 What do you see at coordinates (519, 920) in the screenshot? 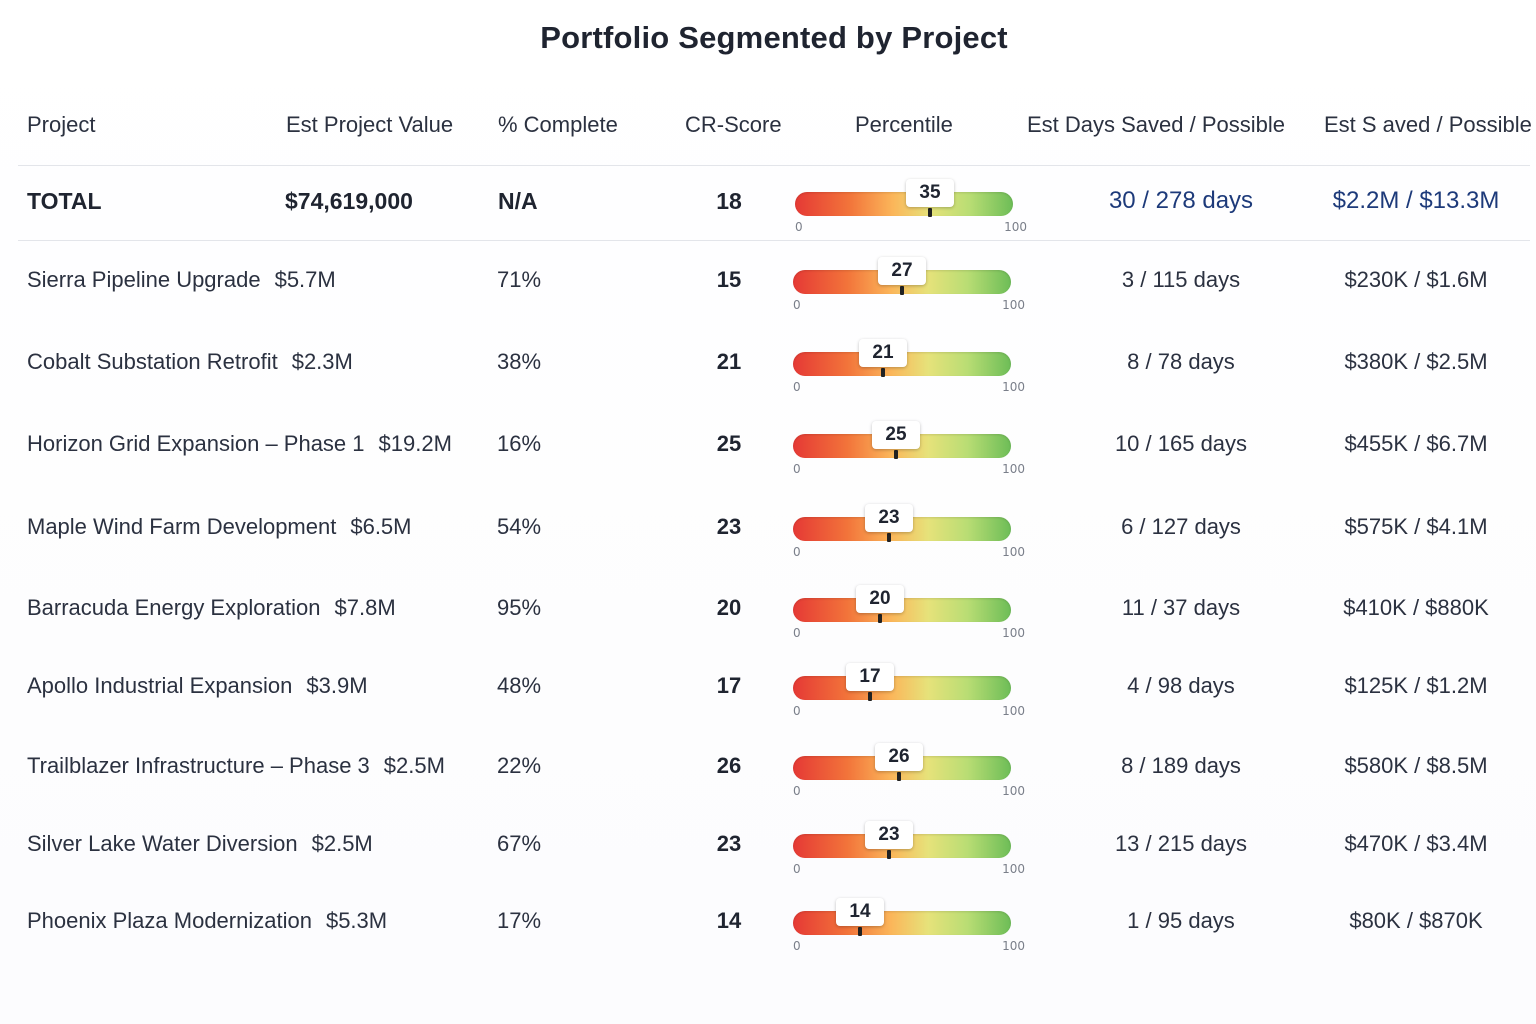
I see `project-complete: 17%` at bounding box center [519, 920].